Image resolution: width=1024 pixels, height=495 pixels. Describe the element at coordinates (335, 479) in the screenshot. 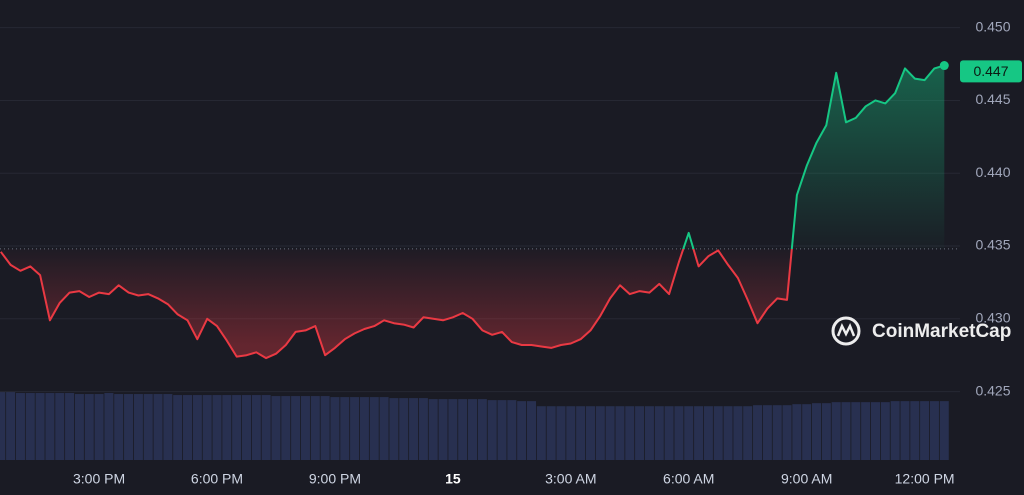

I see `x-tick-label: 9:00 PM` at that location.